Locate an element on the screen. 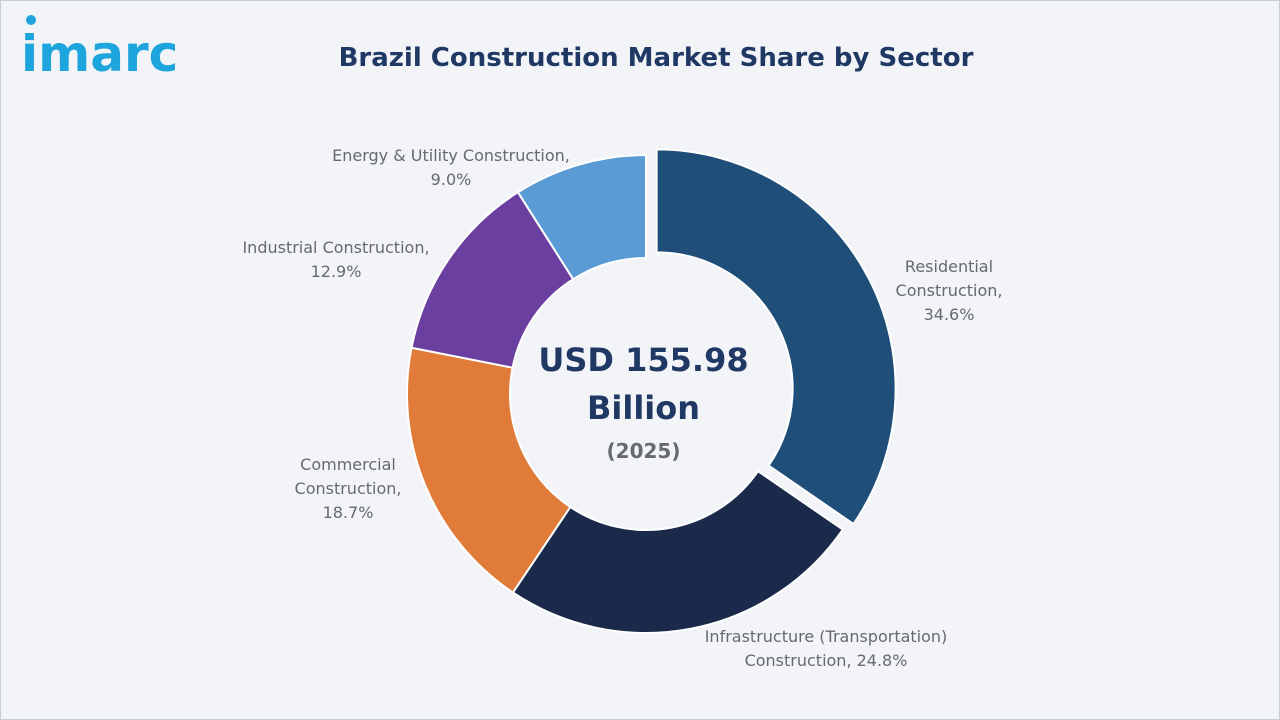 The width and height of the screenshot is (1280, 720). slice-label-4: Industrial Construction, 12.9% is located at coordinates (336, 260).